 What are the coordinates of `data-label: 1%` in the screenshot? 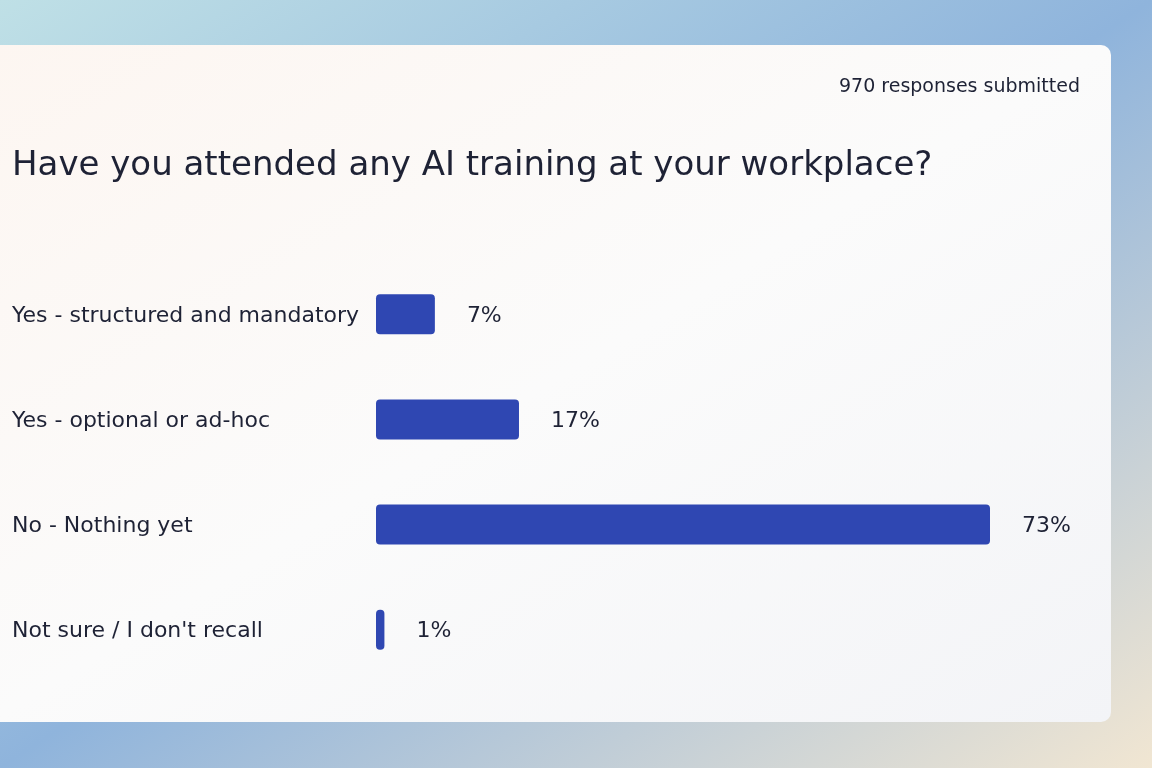 It's located at (434, 630).